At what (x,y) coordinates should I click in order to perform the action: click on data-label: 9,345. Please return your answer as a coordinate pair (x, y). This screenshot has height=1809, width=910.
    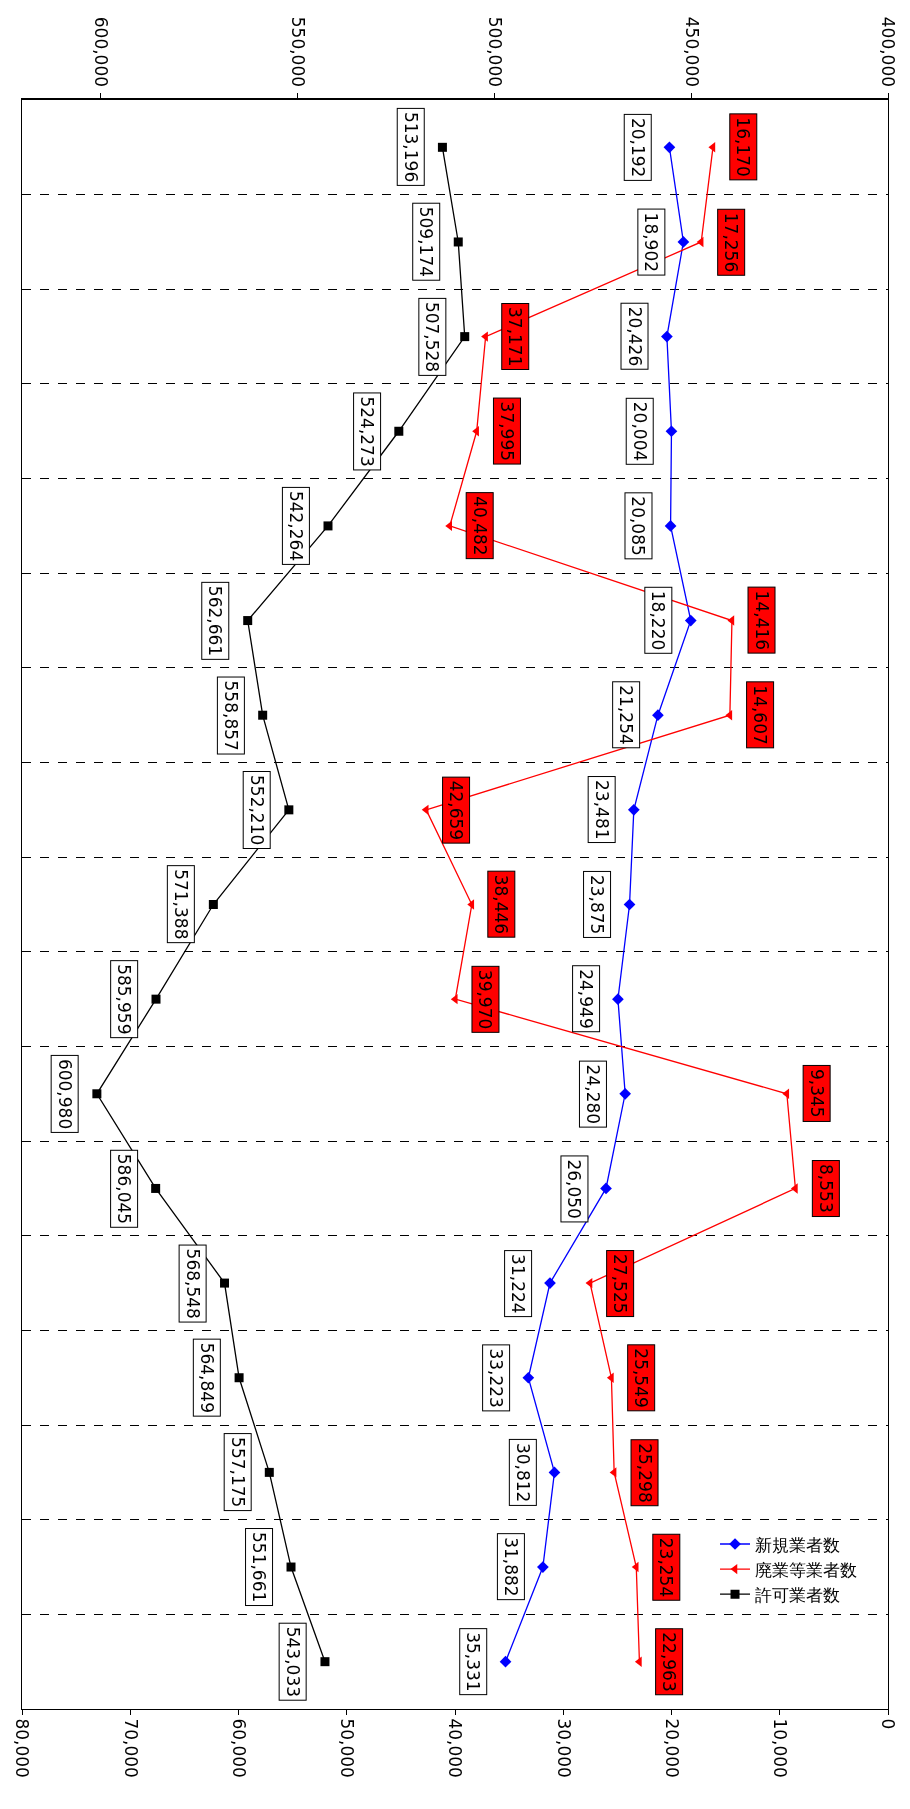
    Looking at the image, I should click on (816, 1093).